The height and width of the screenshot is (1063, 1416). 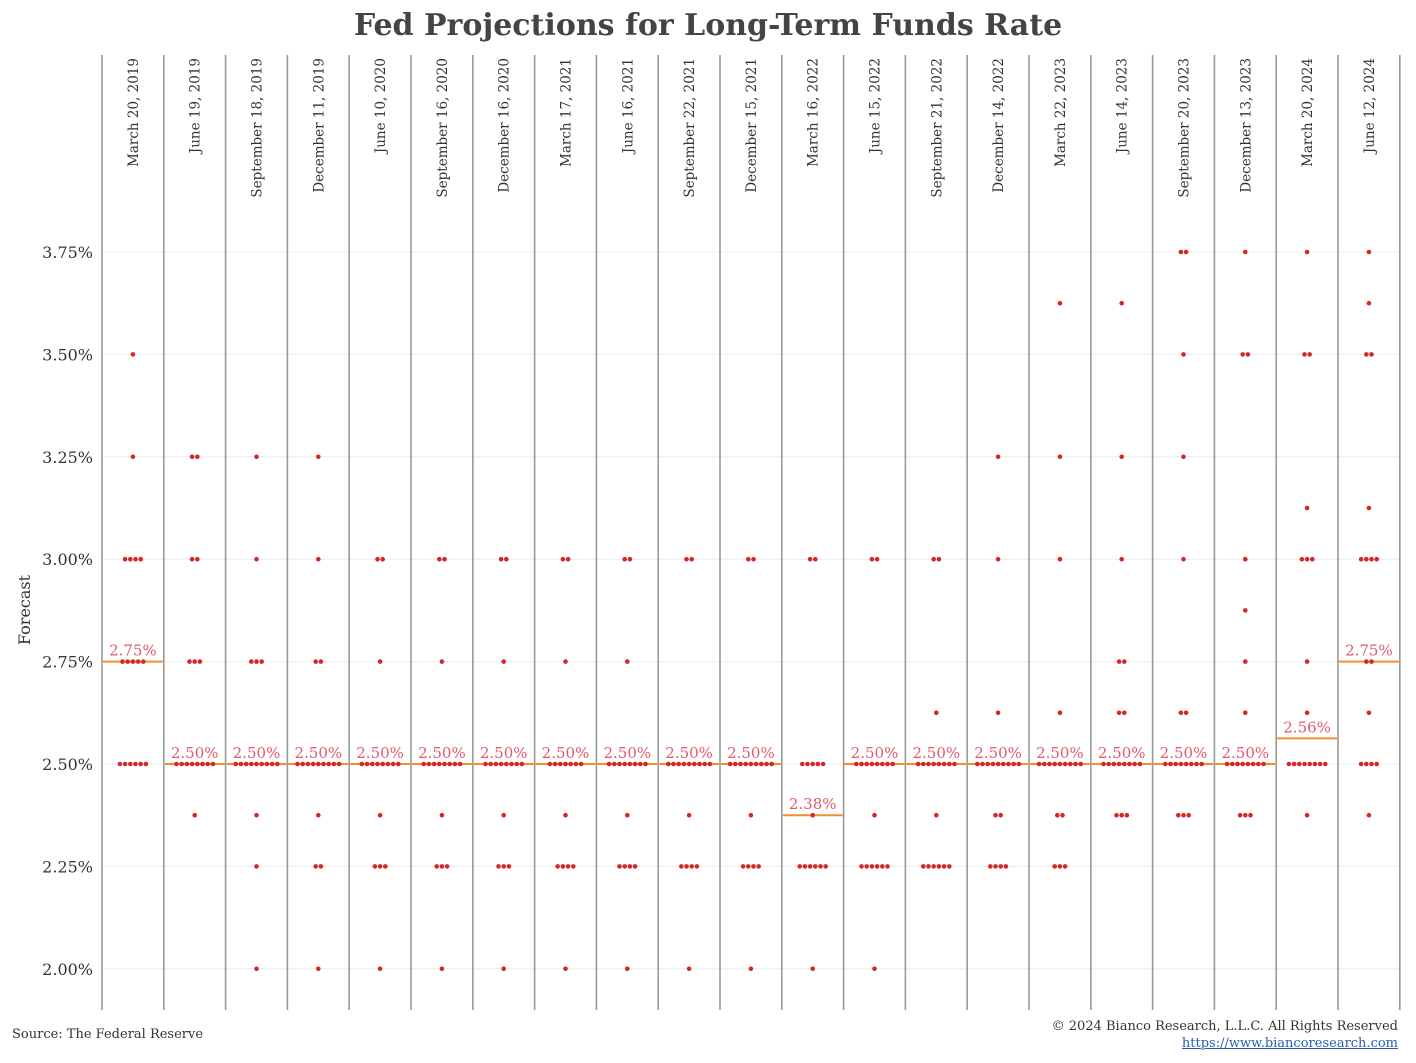 What do you see at coordinates (67, 457) in the screenshot?
I see `y-tick-label: 3.25%` at bounding box center [67, 457].